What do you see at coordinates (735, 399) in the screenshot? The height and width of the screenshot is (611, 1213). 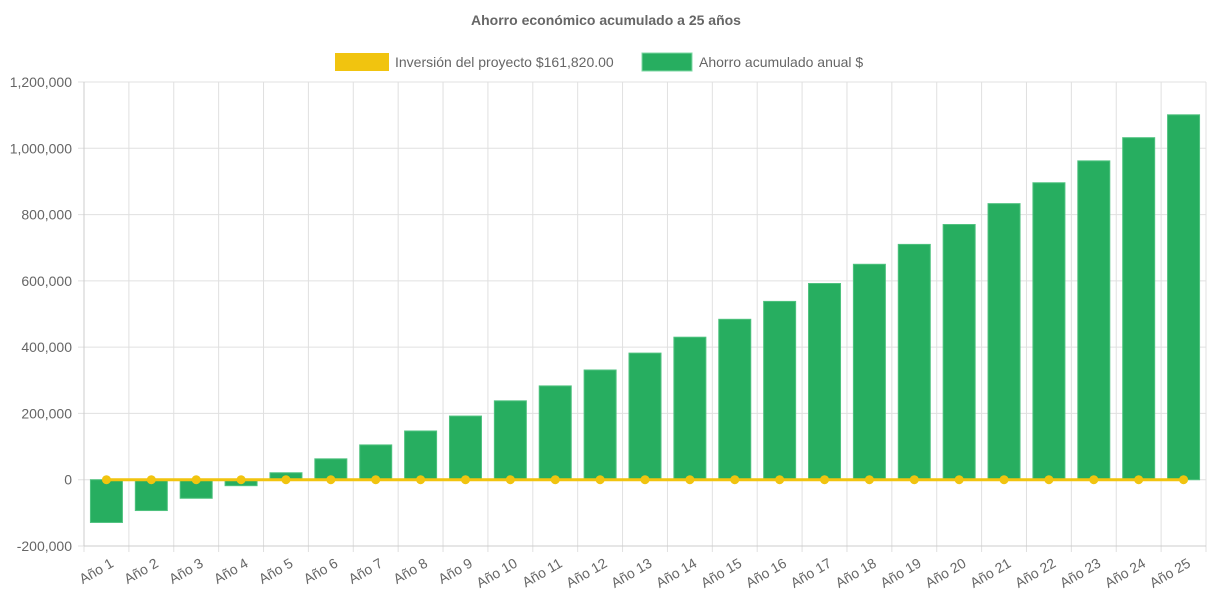 I see `bar-año-15` at bounding box center [735, 399].